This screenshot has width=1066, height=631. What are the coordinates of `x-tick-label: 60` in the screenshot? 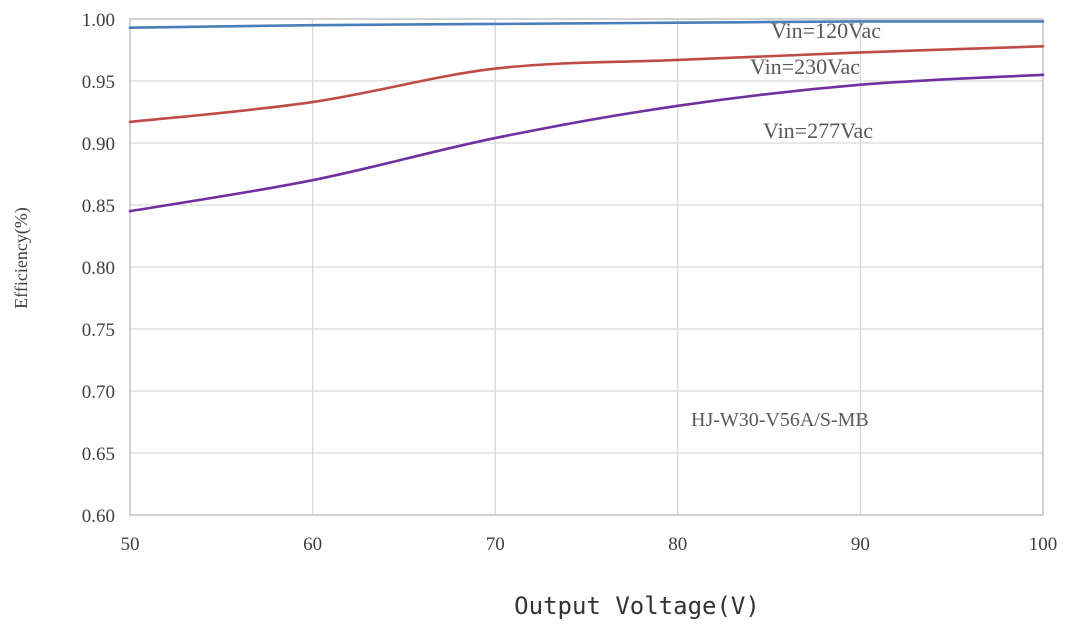 It's located at (312, 544).